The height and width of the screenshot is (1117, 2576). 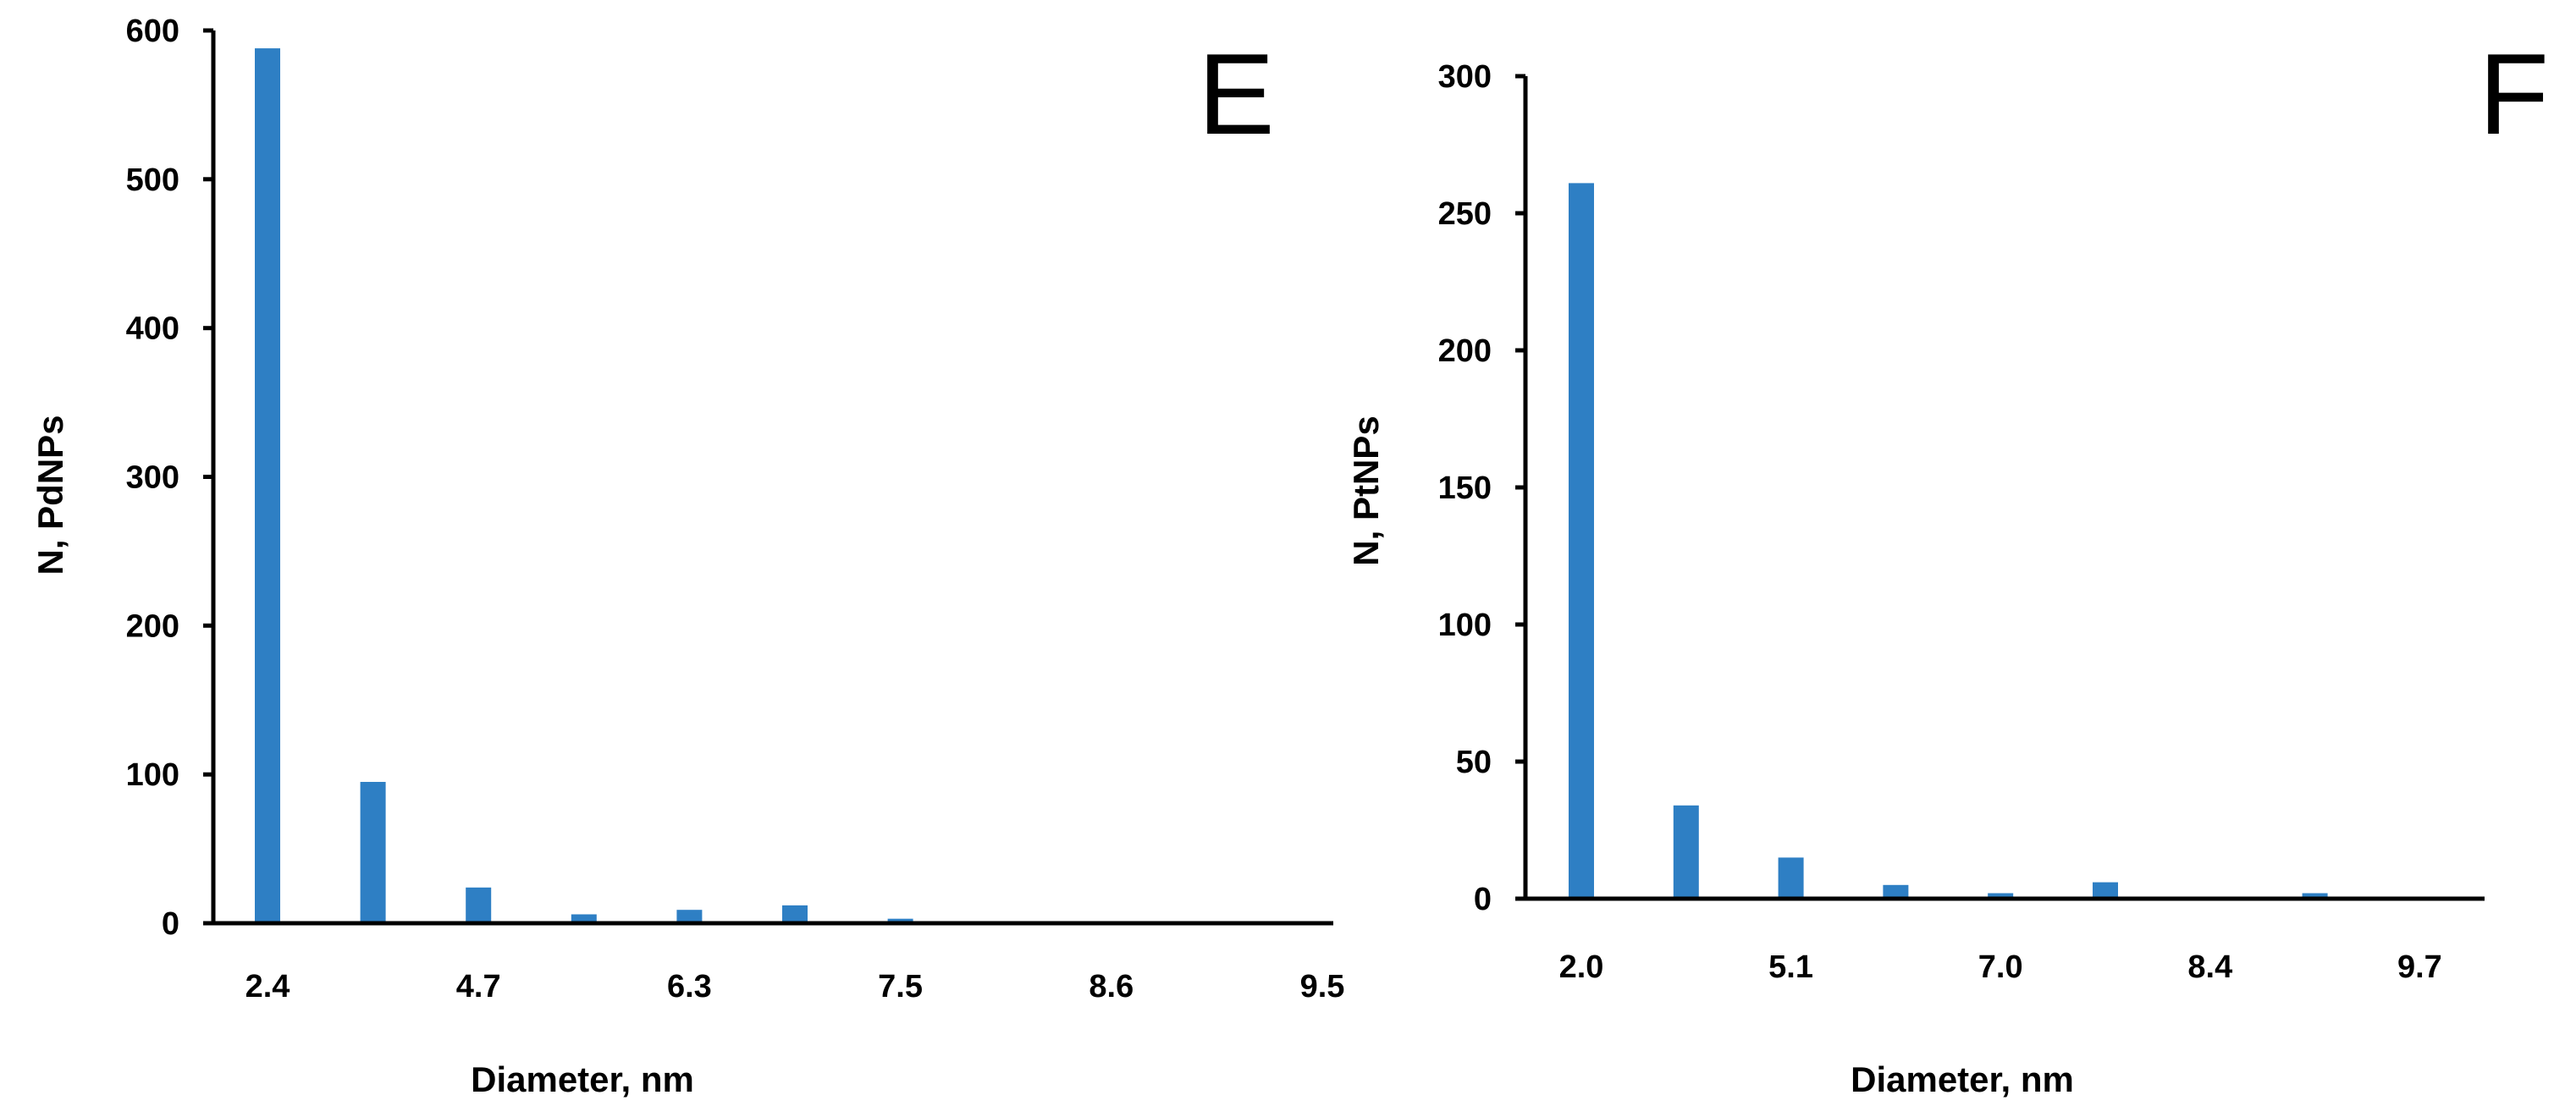 I want to click on y-tick-label-e-3: 300, so click(x=153, y=478).